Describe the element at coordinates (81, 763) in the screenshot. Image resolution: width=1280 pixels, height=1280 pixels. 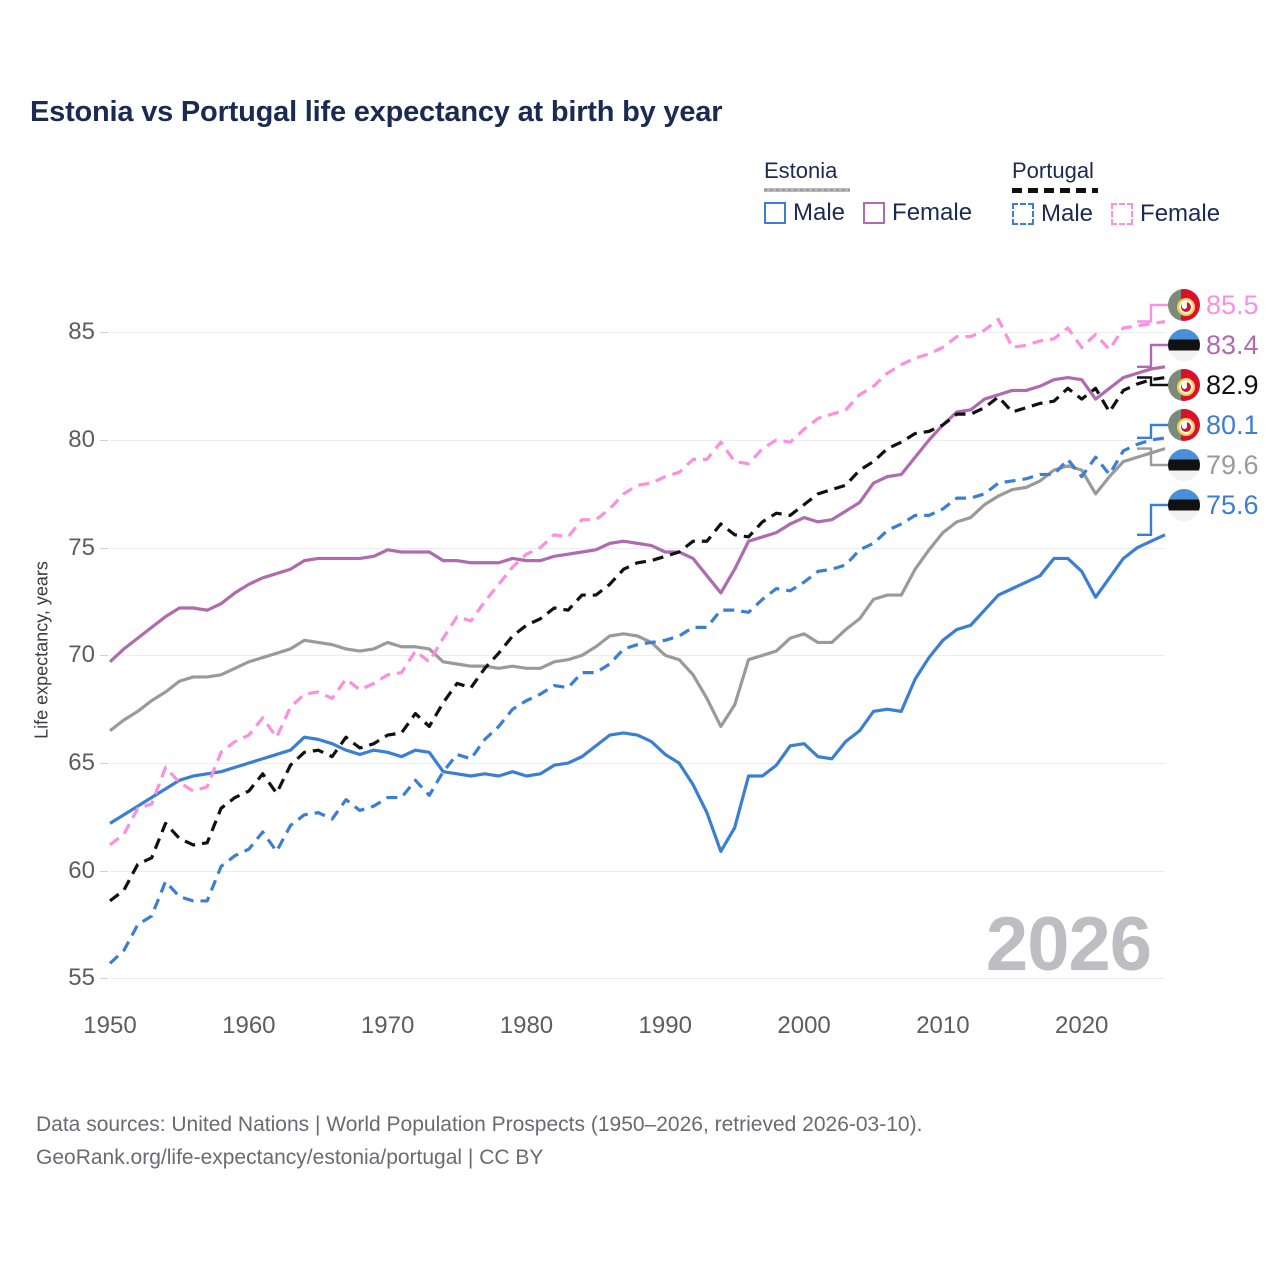
I see `y-tick-label: 65` at that location.